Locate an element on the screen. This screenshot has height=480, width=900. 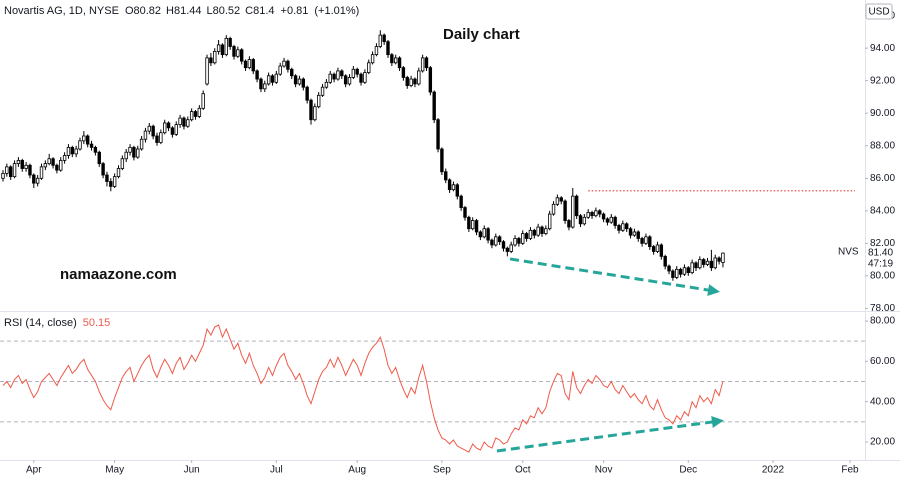
watermark: namaazone.com is located at coordinates (118, 274).